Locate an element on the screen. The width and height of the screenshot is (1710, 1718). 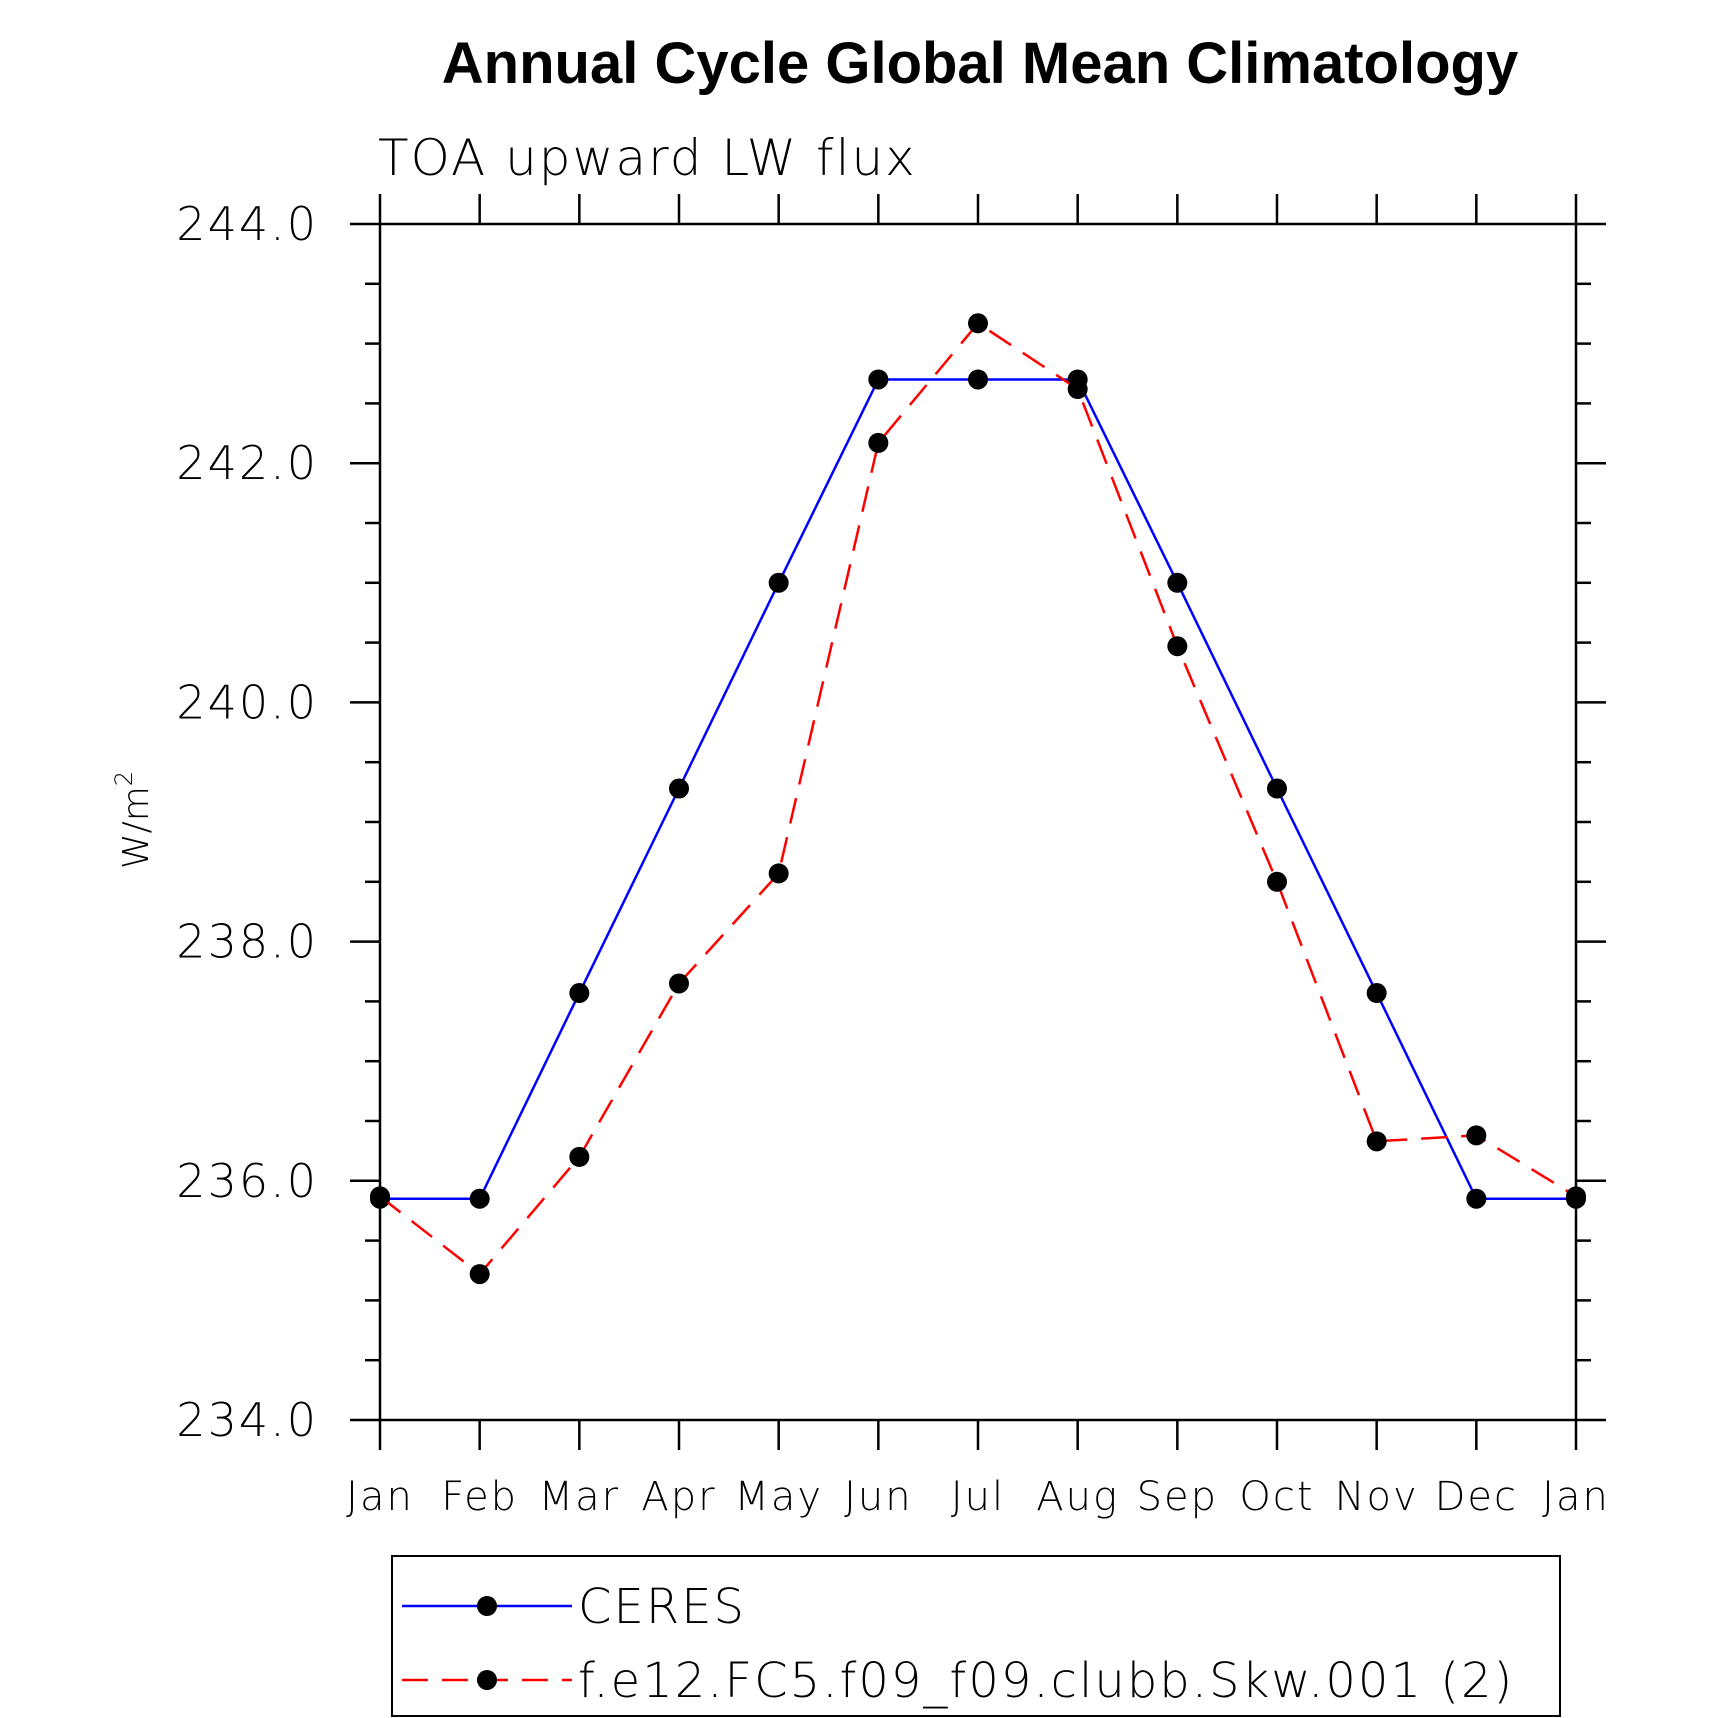
legend-box is located at coordinates (976, 1636).